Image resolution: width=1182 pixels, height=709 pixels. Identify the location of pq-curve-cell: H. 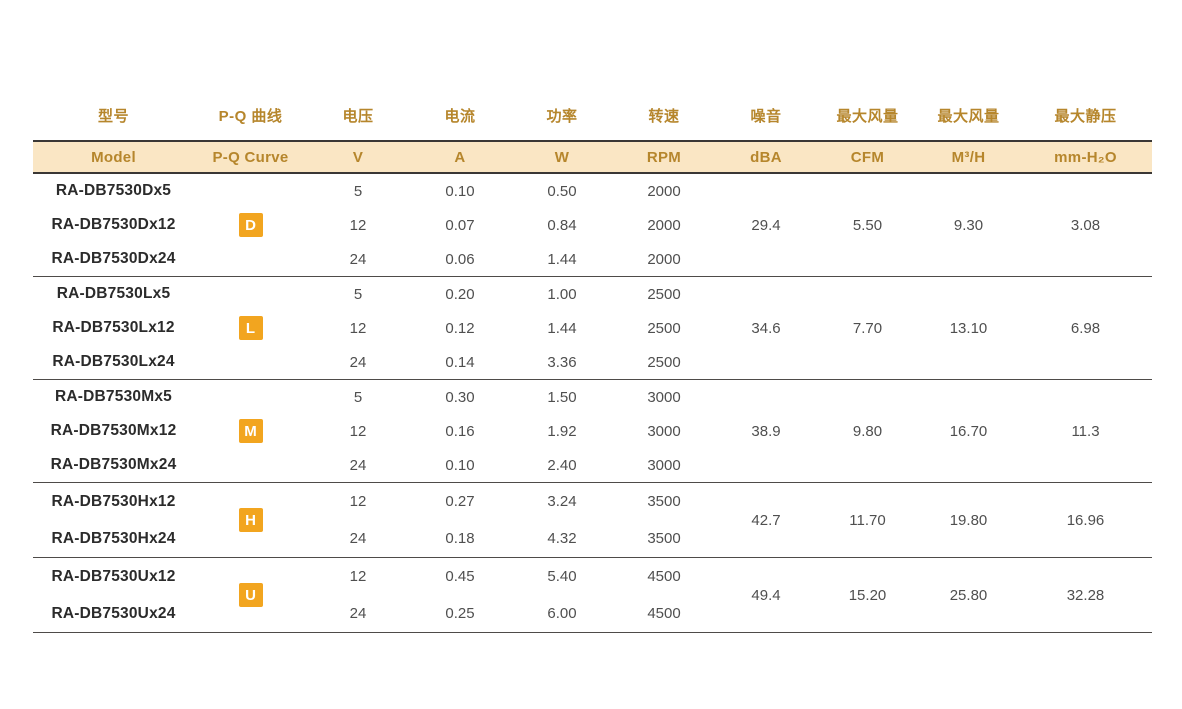
(250, 520).